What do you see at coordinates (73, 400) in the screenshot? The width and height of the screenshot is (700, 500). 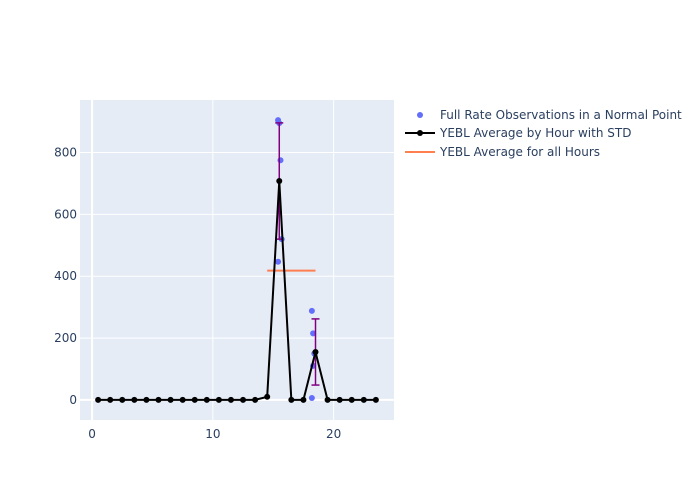 I see `y-tick-label: 0` at bounding box center [73, 400].